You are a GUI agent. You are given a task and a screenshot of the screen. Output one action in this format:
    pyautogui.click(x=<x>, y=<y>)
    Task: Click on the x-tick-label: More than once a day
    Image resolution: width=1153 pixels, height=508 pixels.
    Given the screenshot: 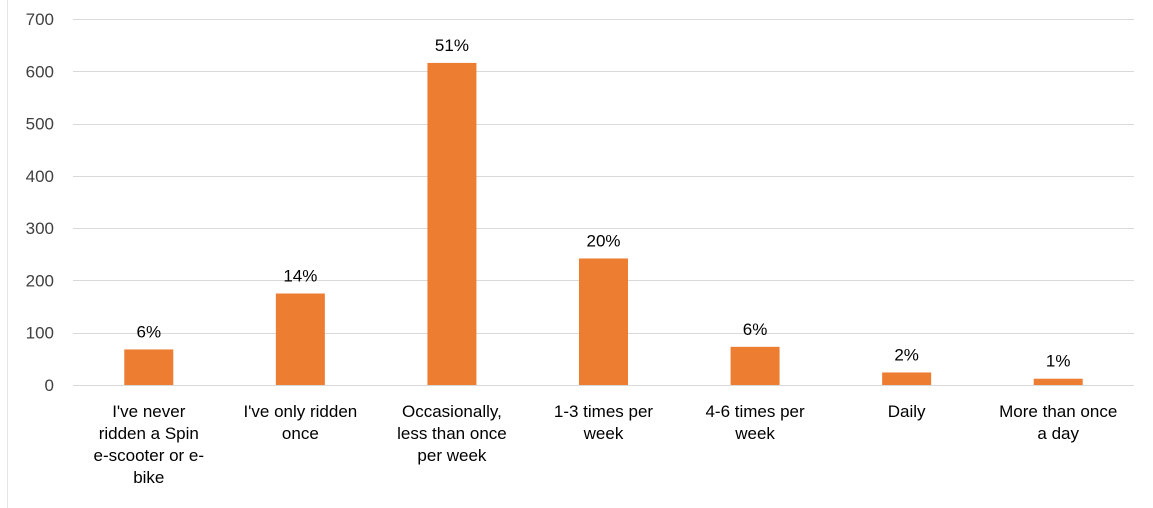 What is the action you would take?
    pyautogui.click(x=1058, y=422)
    